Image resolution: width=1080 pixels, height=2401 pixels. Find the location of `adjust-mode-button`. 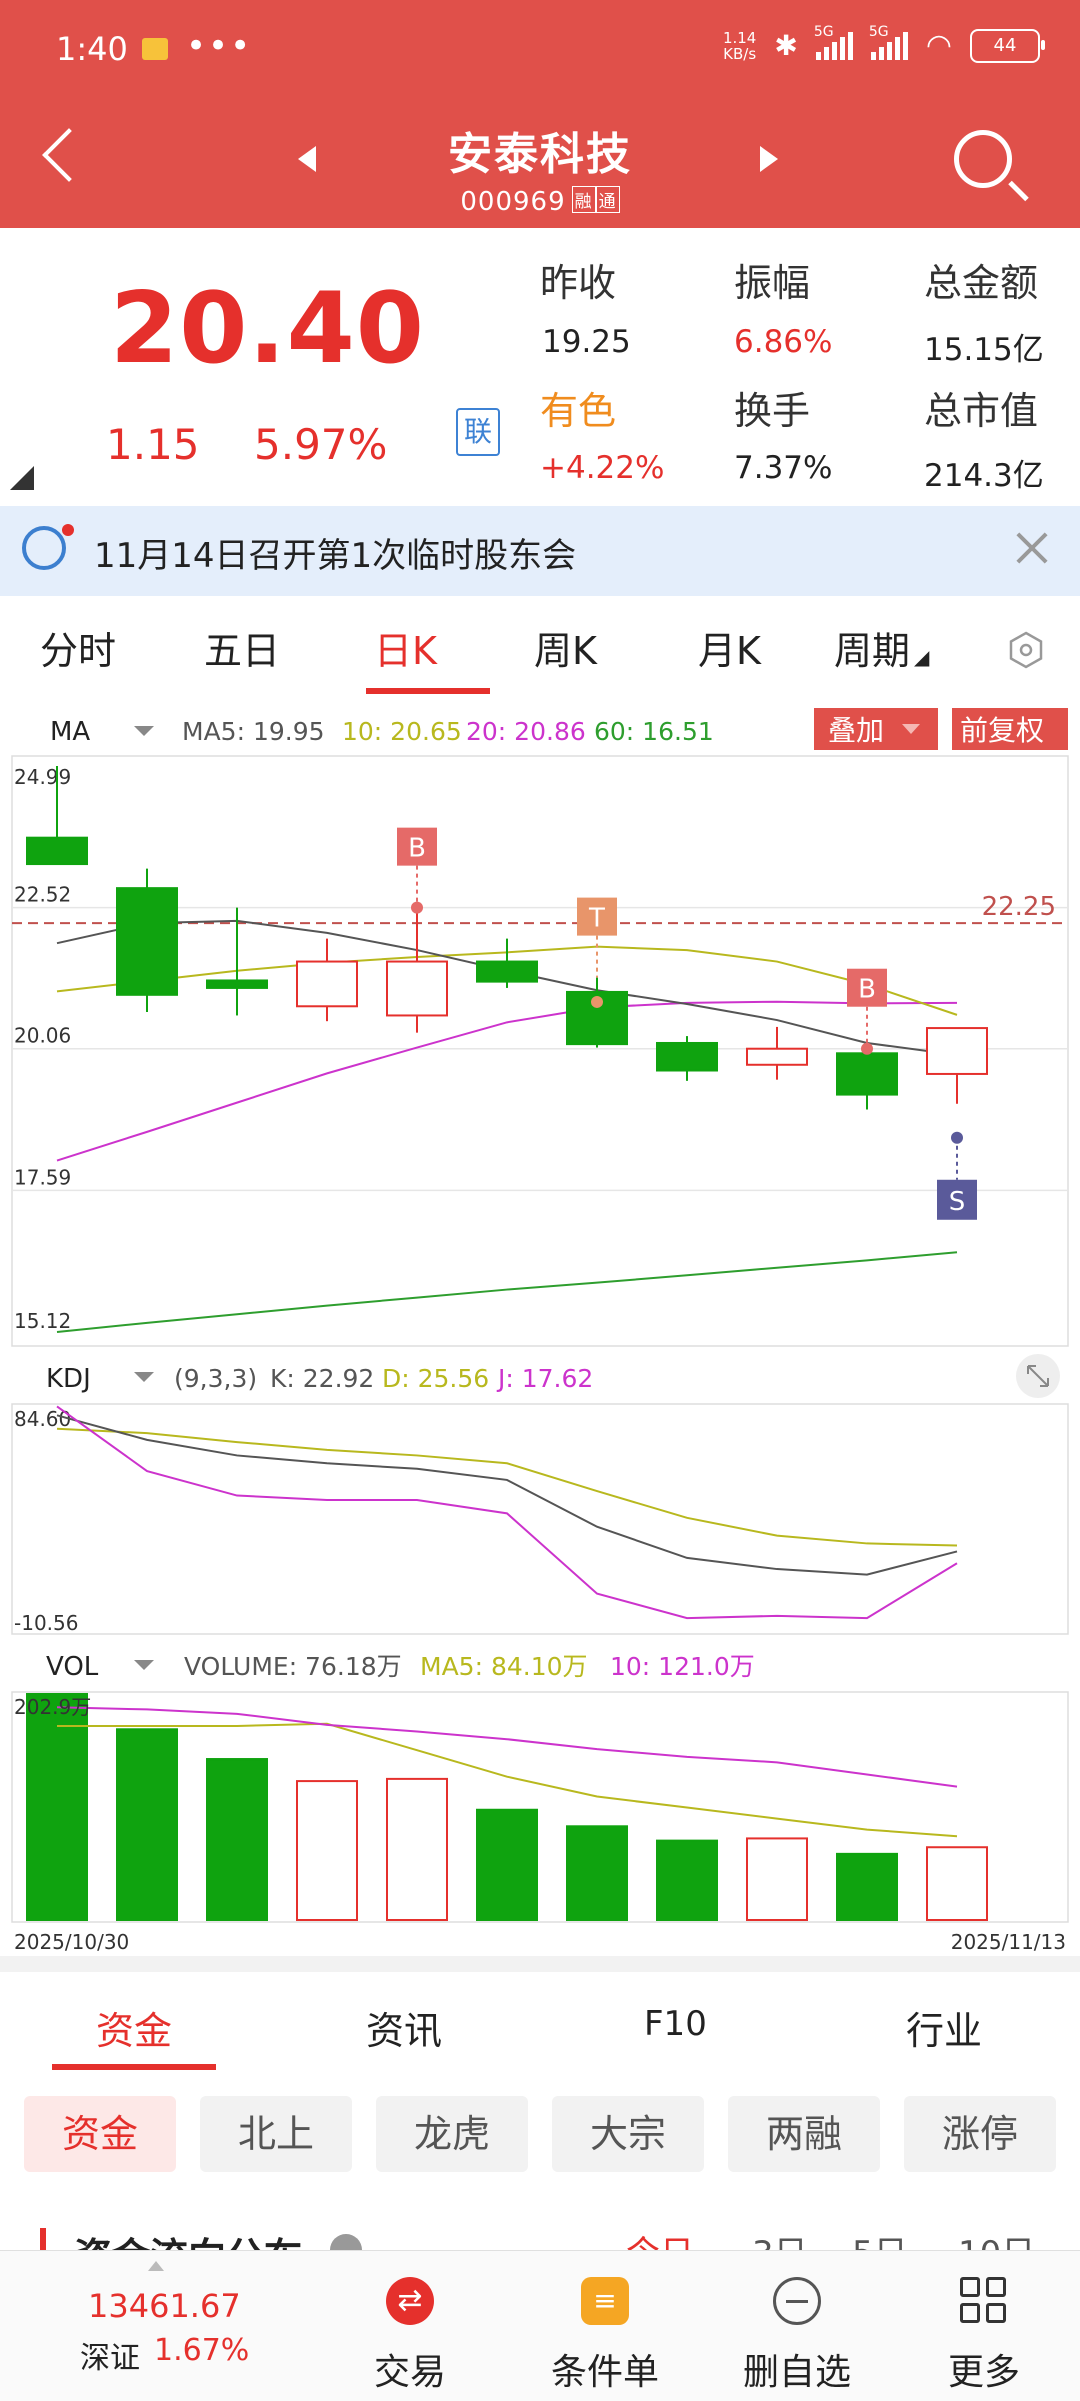

adjust-mode-button is located at coordinates (1010, 729).